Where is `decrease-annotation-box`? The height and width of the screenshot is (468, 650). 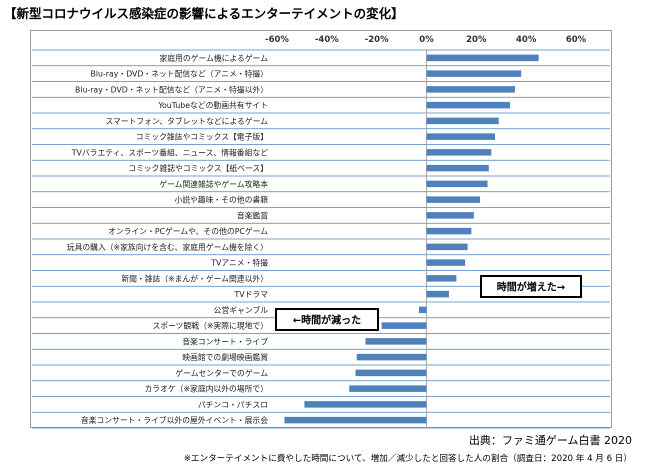 decrease-annotation-box is located at coordinates (327, 319).